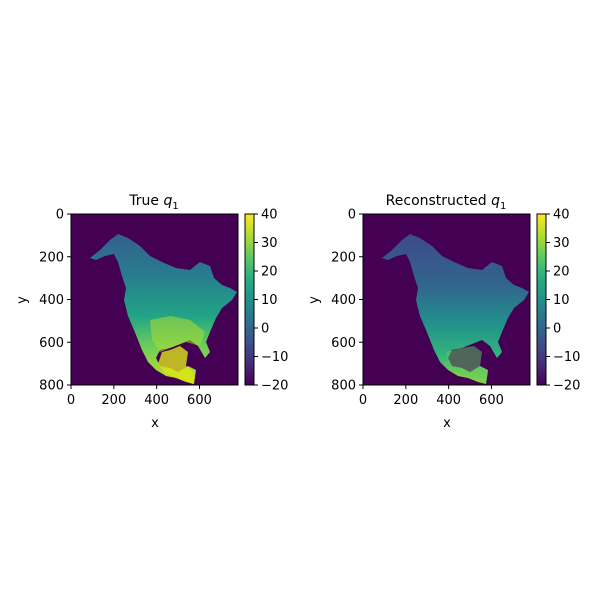  Describe the element at coordinates (139, 396) in the screenshot. I see `x-axis-true: 0 200 400 600` at that location.